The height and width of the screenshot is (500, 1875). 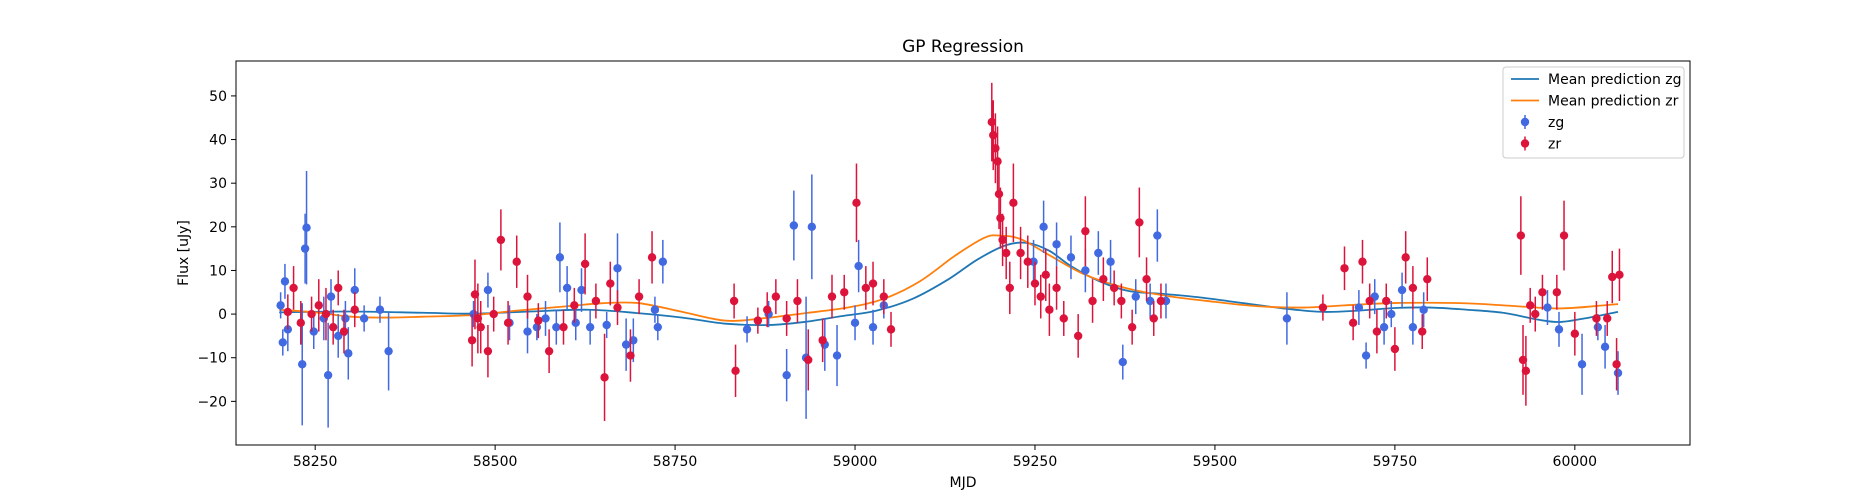 I want to click on x-tick-label: 58250, so click(x=315, y=462).